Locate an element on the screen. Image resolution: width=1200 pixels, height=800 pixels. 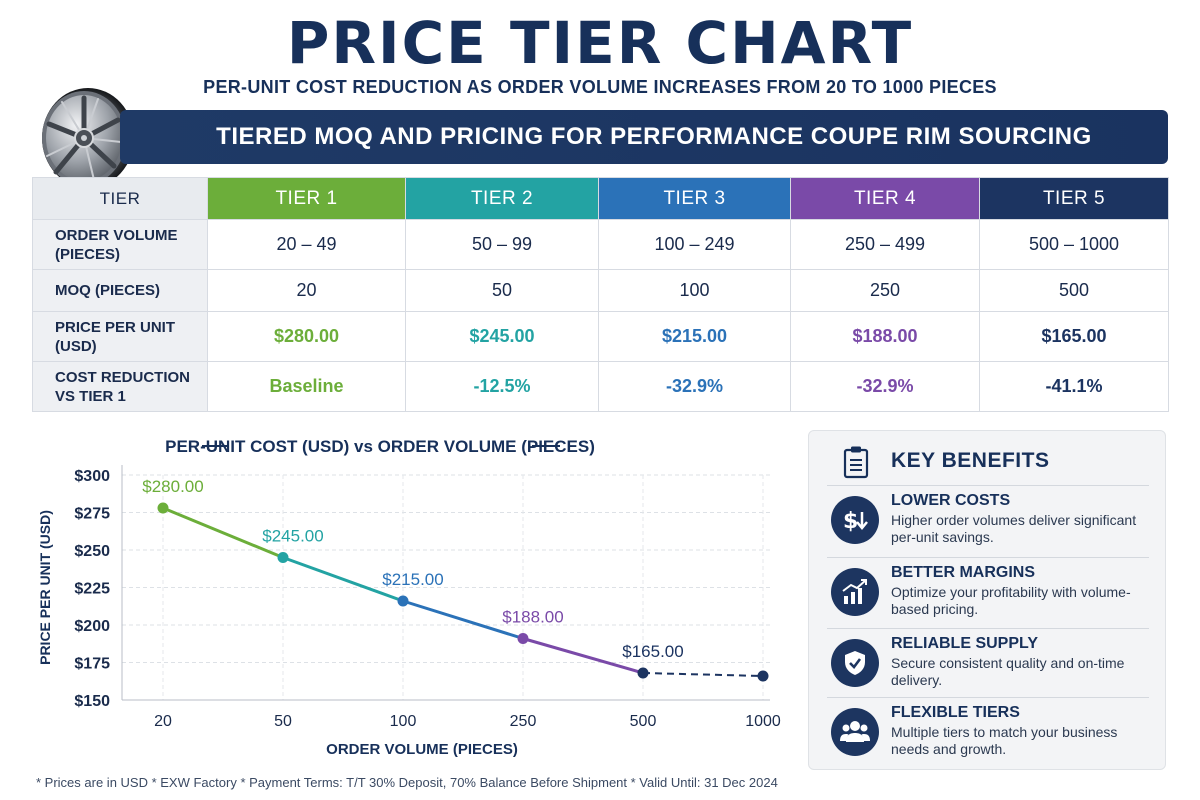
y-tick-label: $200 is located at coordinates (92, 626).